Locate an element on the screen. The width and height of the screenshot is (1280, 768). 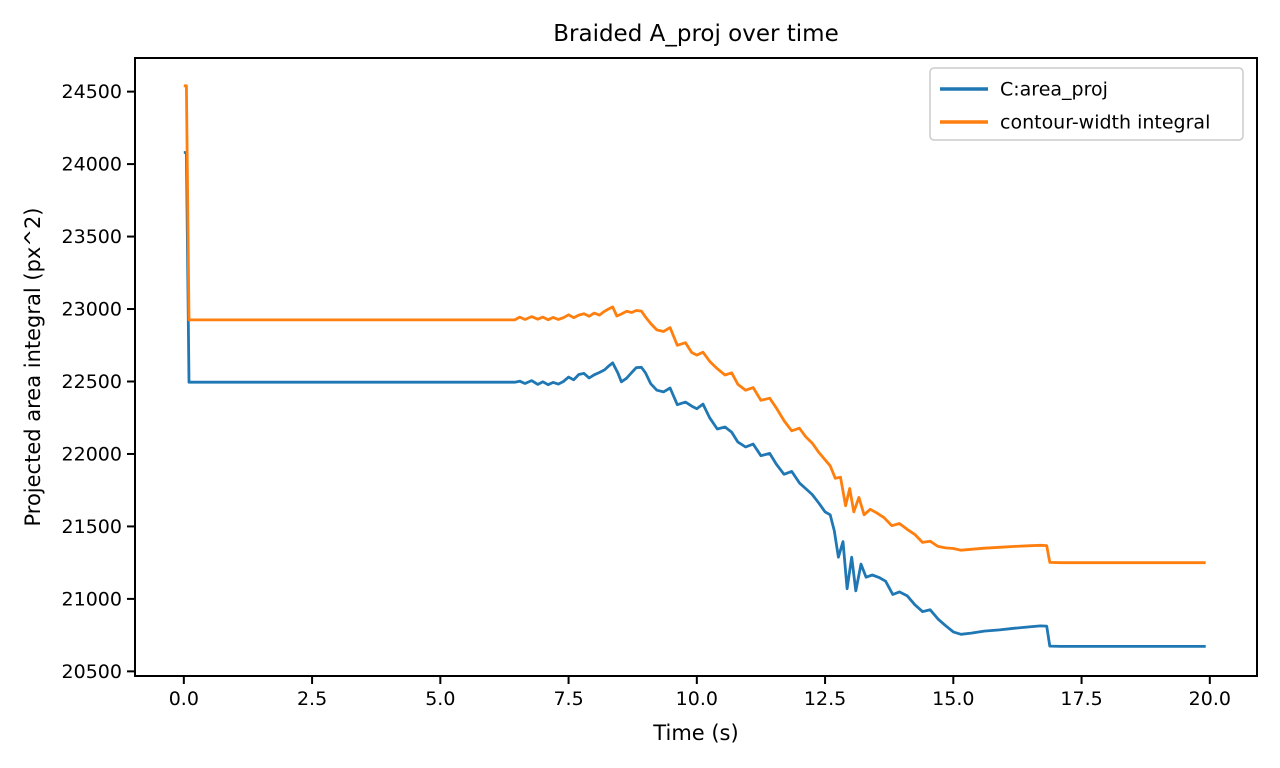
legend-box is located at coordinates (1086, 104).